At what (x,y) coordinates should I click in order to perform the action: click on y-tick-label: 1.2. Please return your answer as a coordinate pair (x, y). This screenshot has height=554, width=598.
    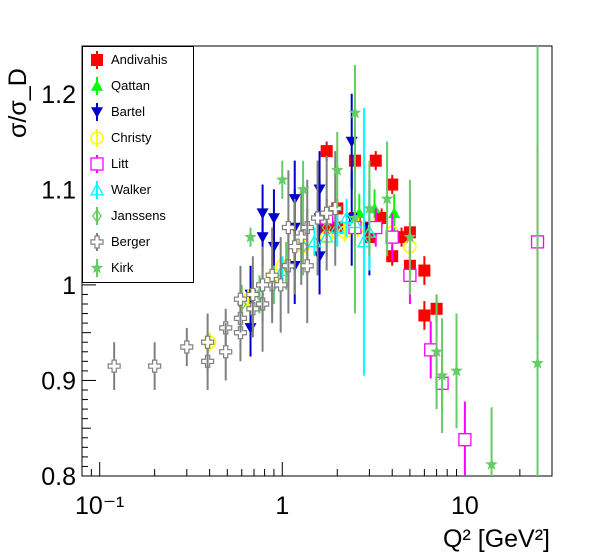
    Looking at the image, I should click on (58, 95).